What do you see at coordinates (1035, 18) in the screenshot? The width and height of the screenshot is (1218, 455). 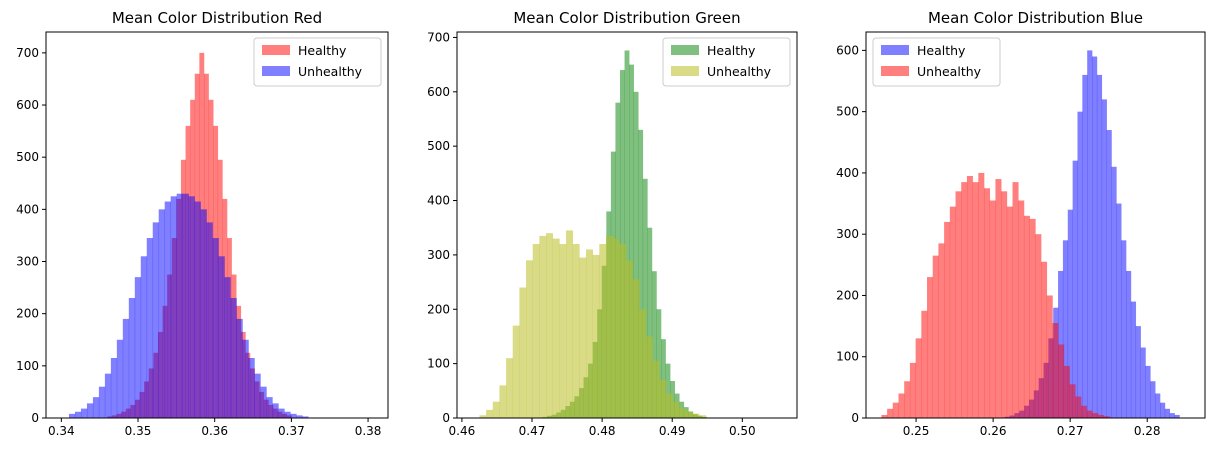 I see `chart-title: Mean Color Distribution Blue` at bounding box center [1035, 18].